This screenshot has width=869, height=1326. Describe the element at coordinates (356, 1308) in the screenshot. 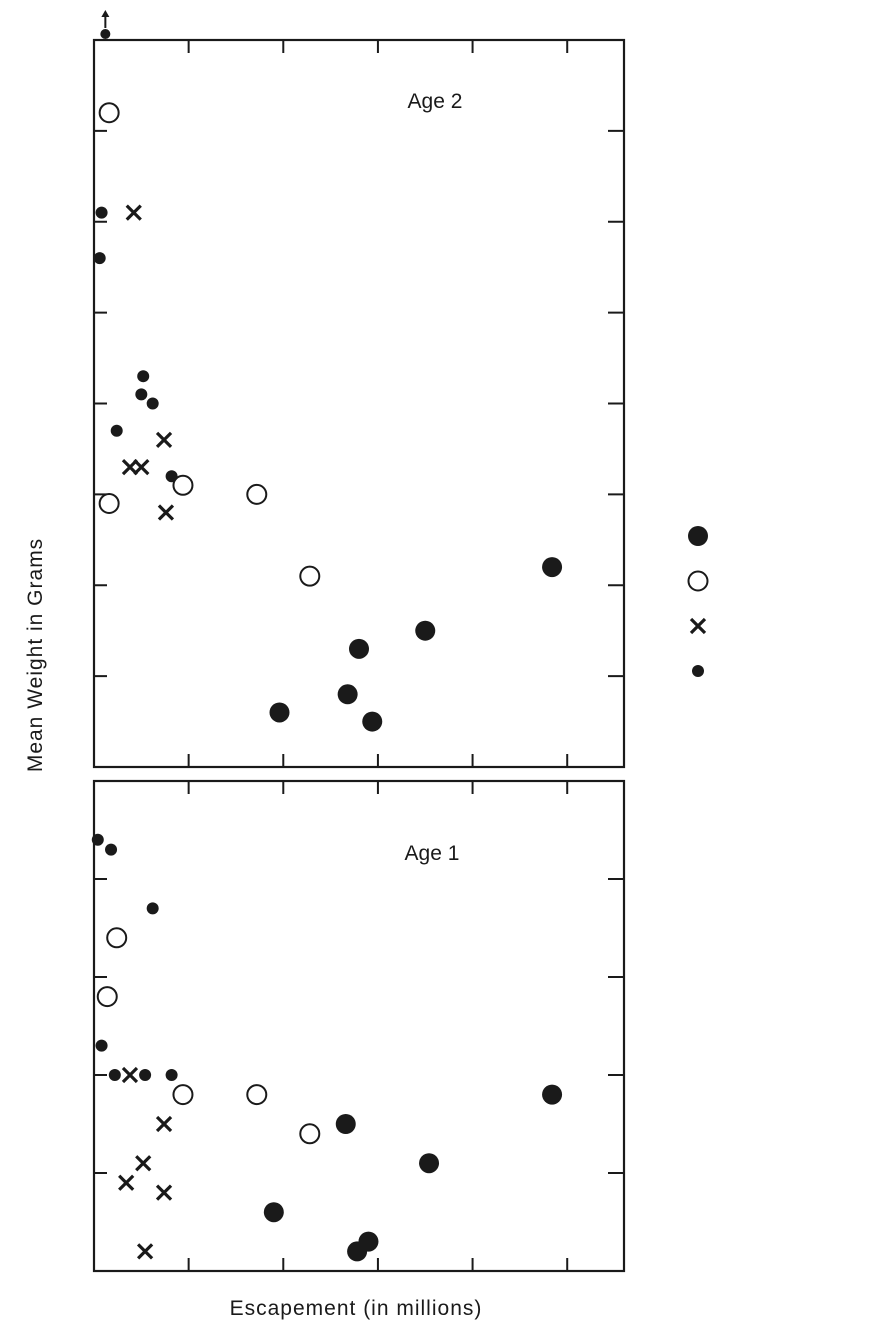

I see `x-axis-label: Escapement (in millions)` at that location.